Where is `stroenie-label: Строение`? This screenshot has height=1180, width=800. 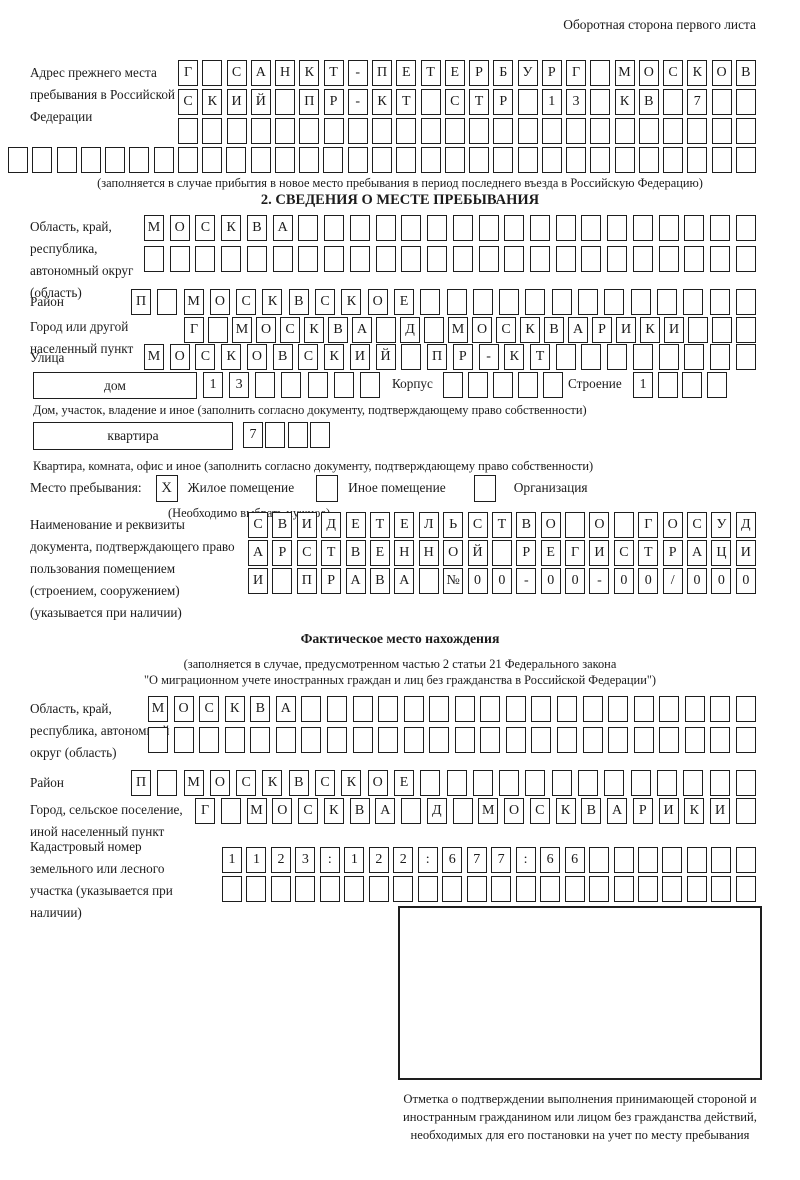
stroenie-label: Строение is located at coordinates (595, 383).